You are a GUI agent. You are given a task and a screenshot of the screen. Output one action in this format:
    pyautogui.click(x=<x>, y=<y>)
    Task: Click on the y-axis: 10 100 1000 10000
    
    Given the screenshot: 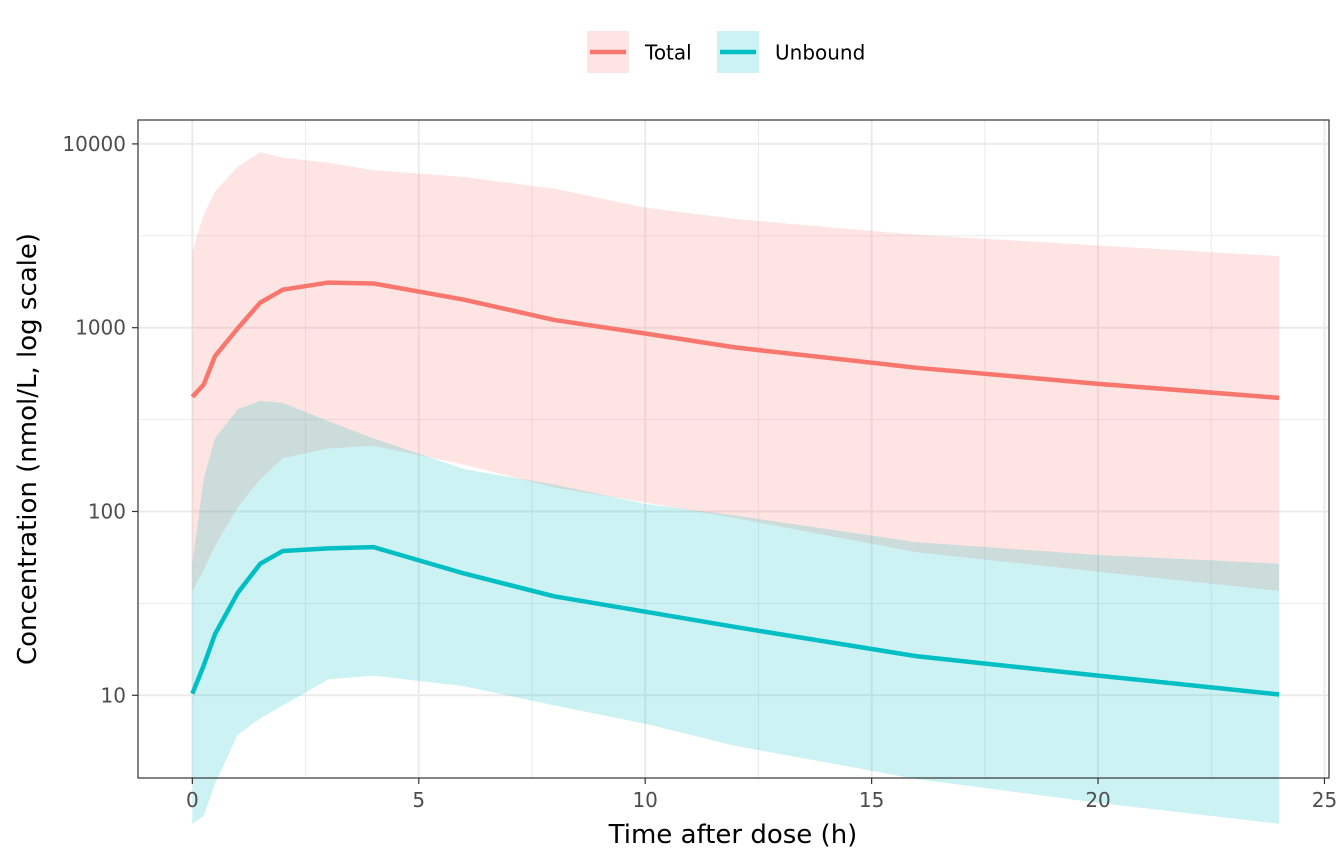 What is the action you would take?
    pyautogui.click(x=100, y=419)
    